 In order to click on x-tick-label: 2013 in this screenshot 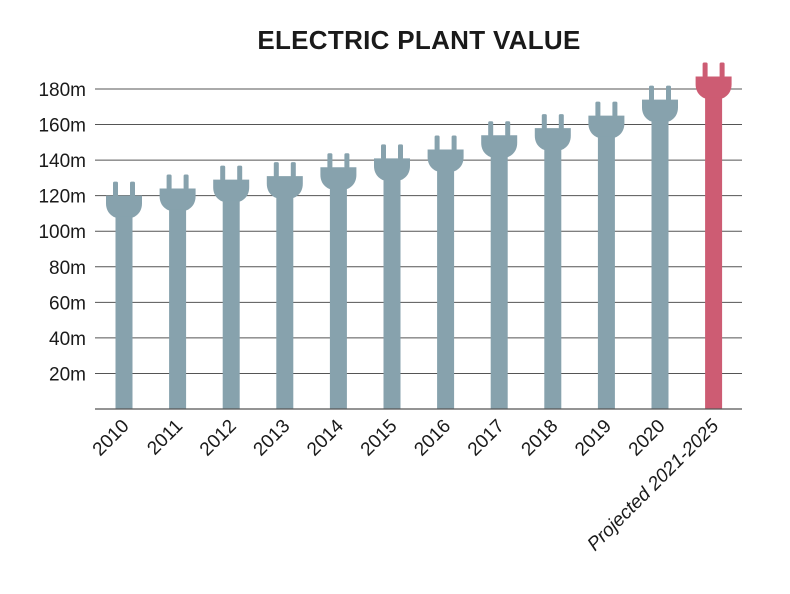, I will do `click(272, 438)`.